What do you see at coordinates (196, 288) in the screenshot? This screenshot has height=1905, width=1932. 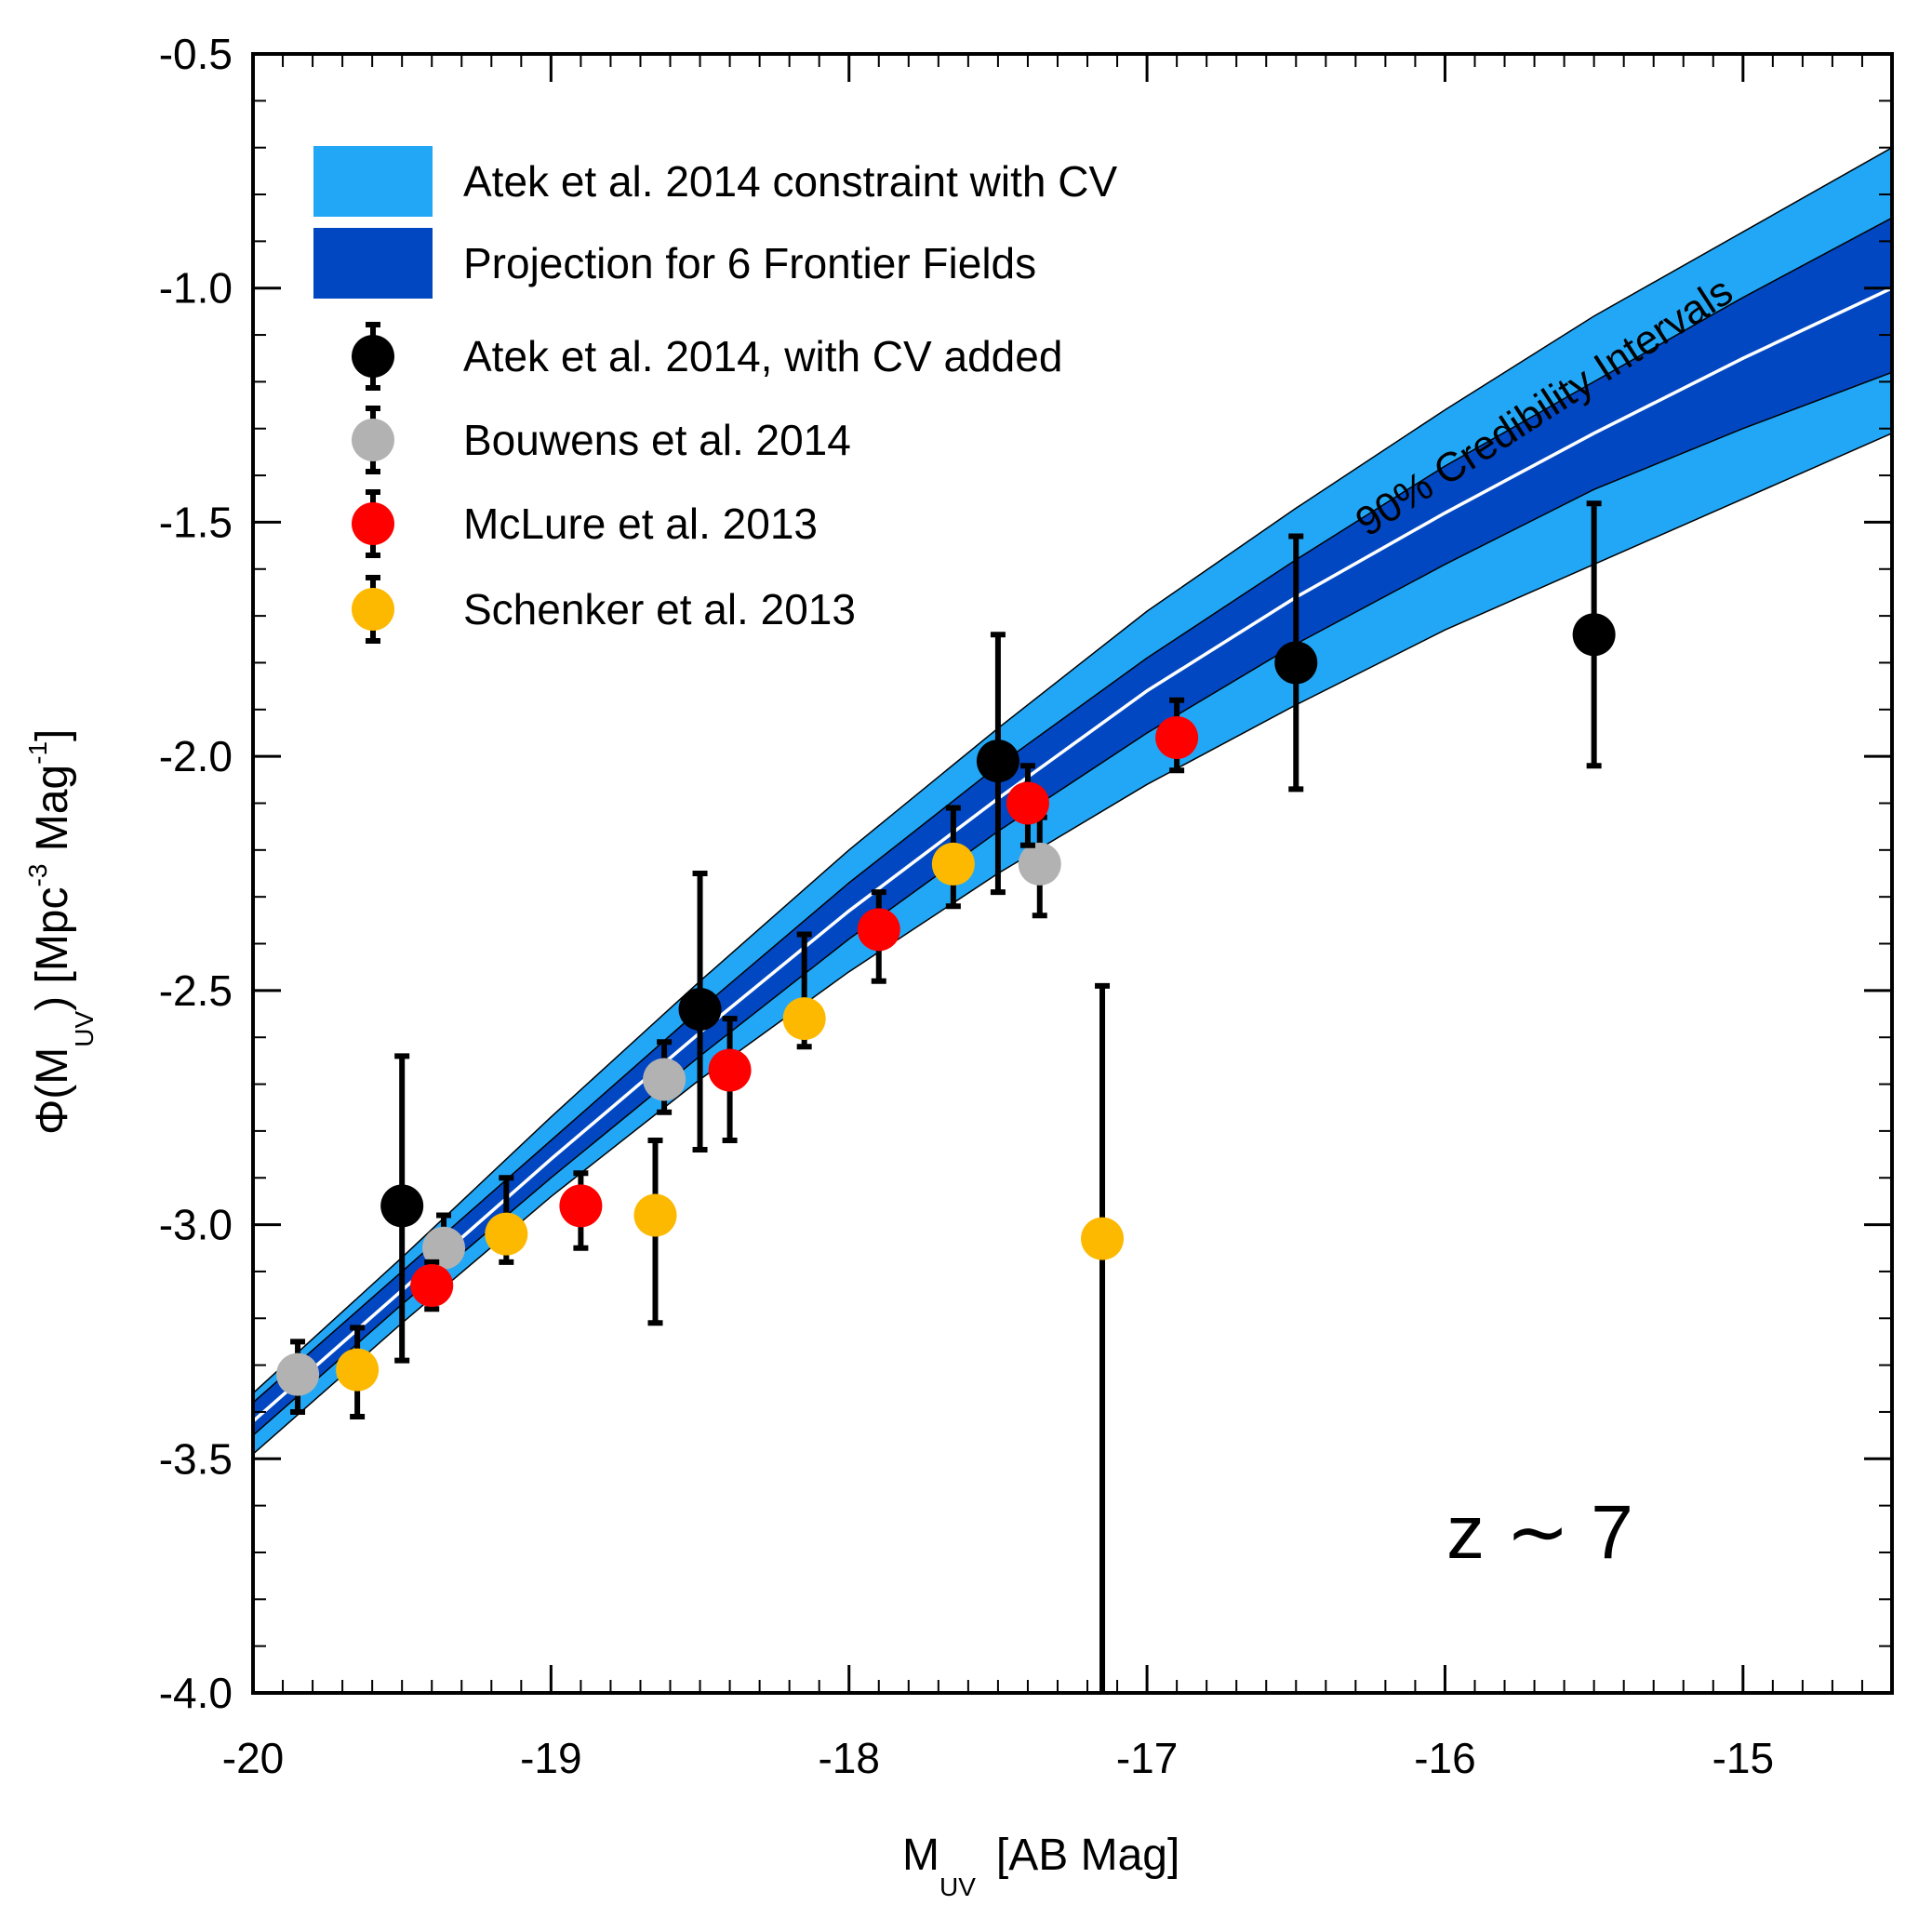 I see `y-tick-label: -1.0` at bounding box center [196, 288].